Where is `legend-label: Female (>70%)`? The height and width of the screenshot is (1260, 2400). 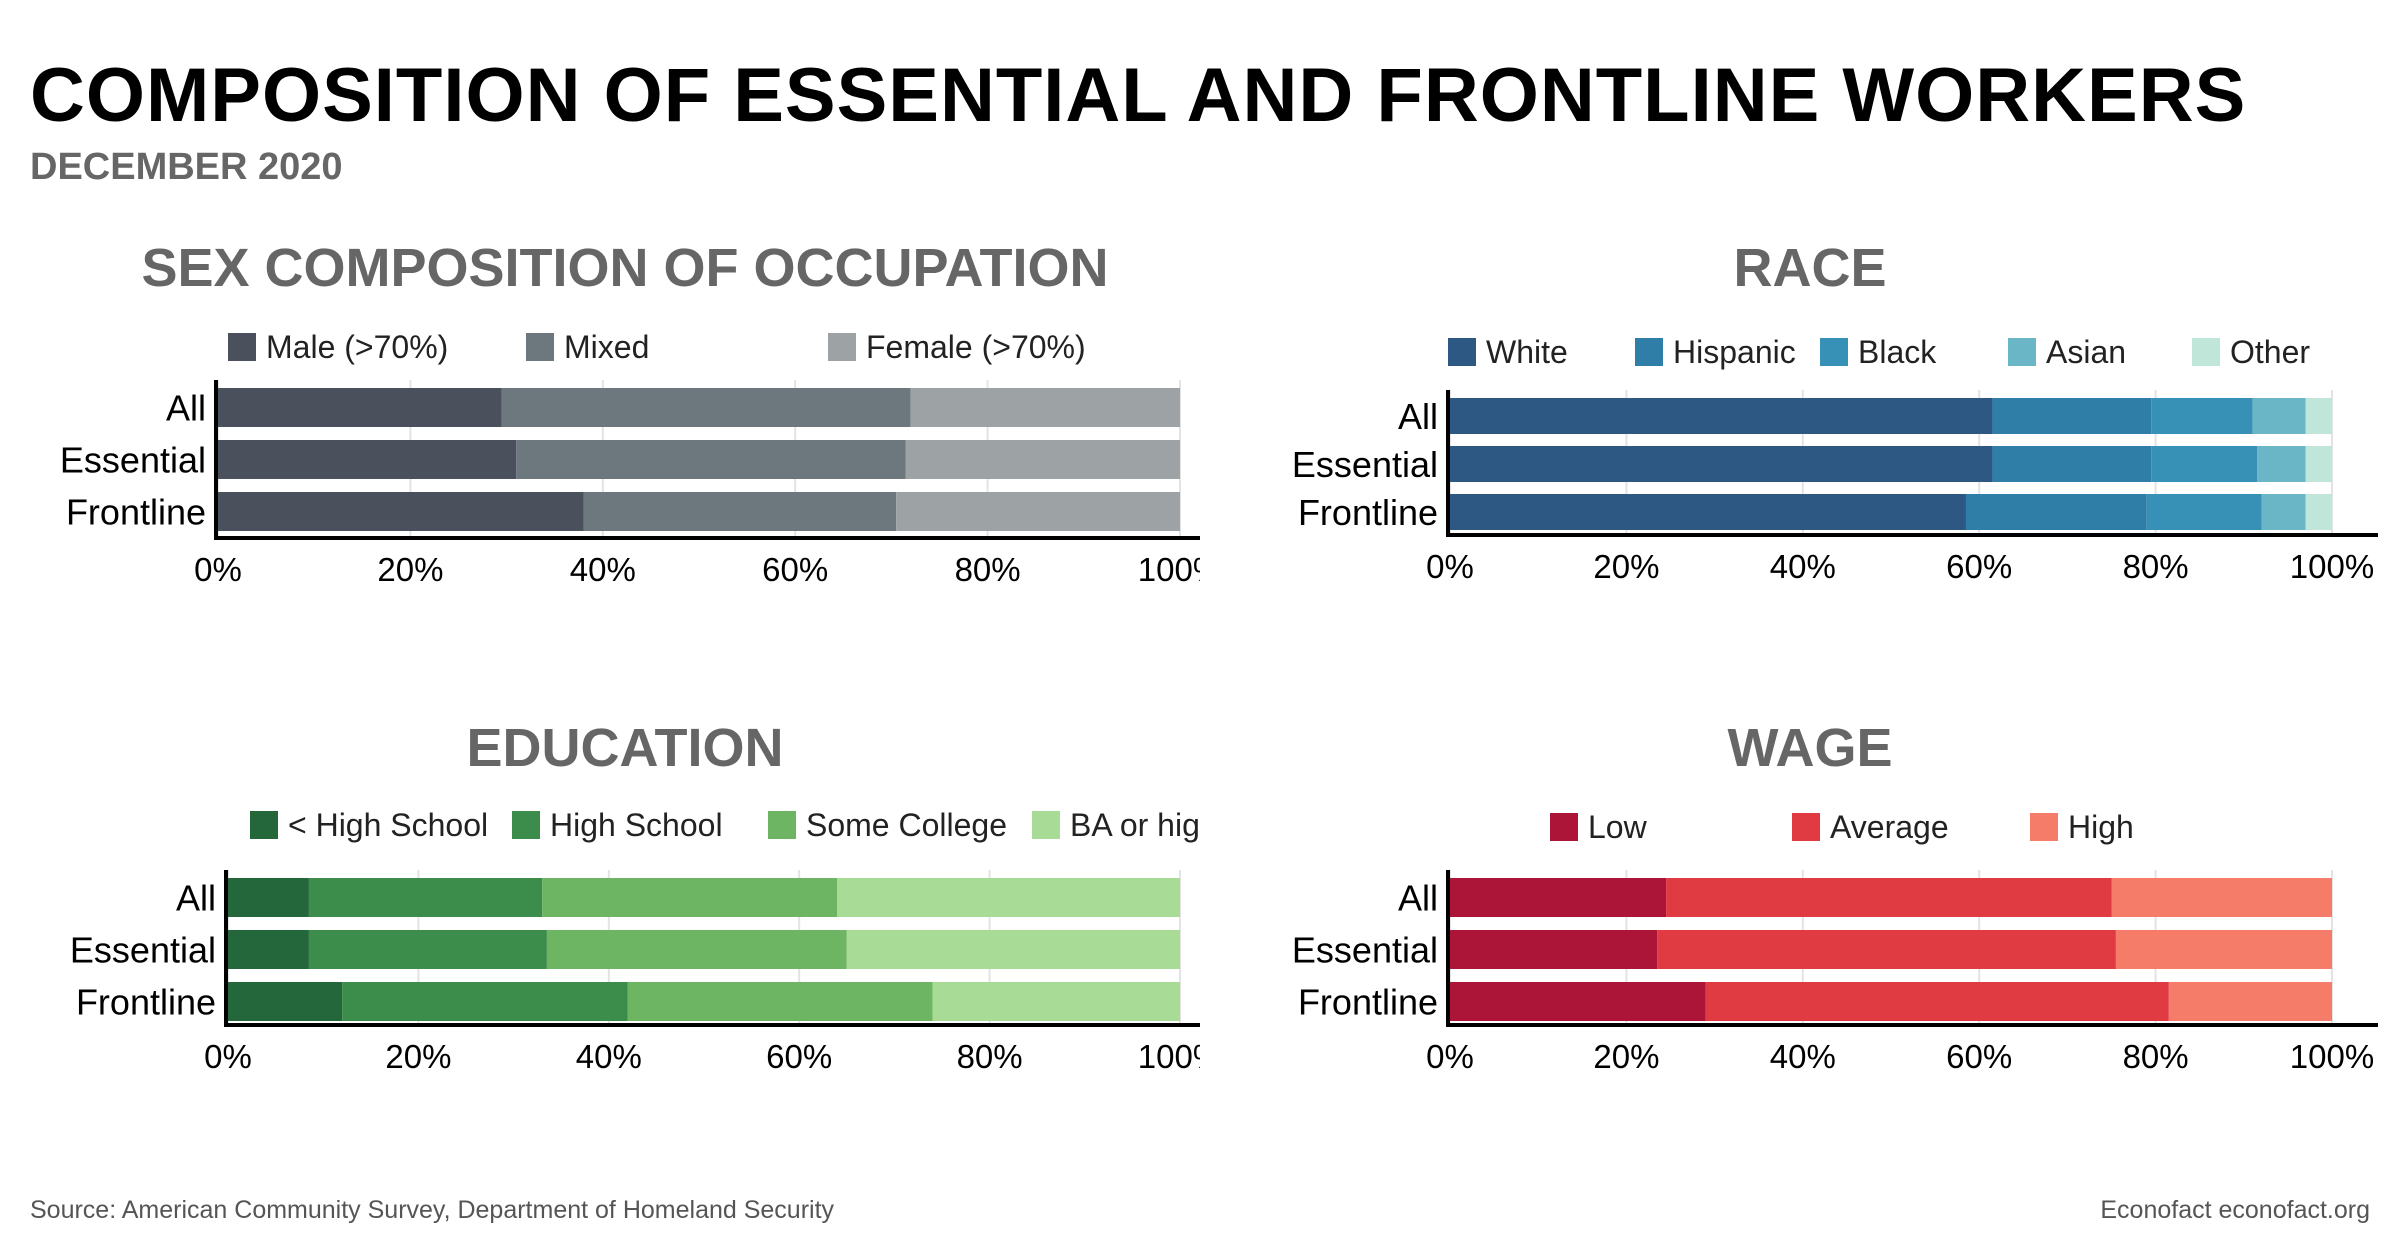 legend-label: Female (>70%) is located at coordinates (976, 347).